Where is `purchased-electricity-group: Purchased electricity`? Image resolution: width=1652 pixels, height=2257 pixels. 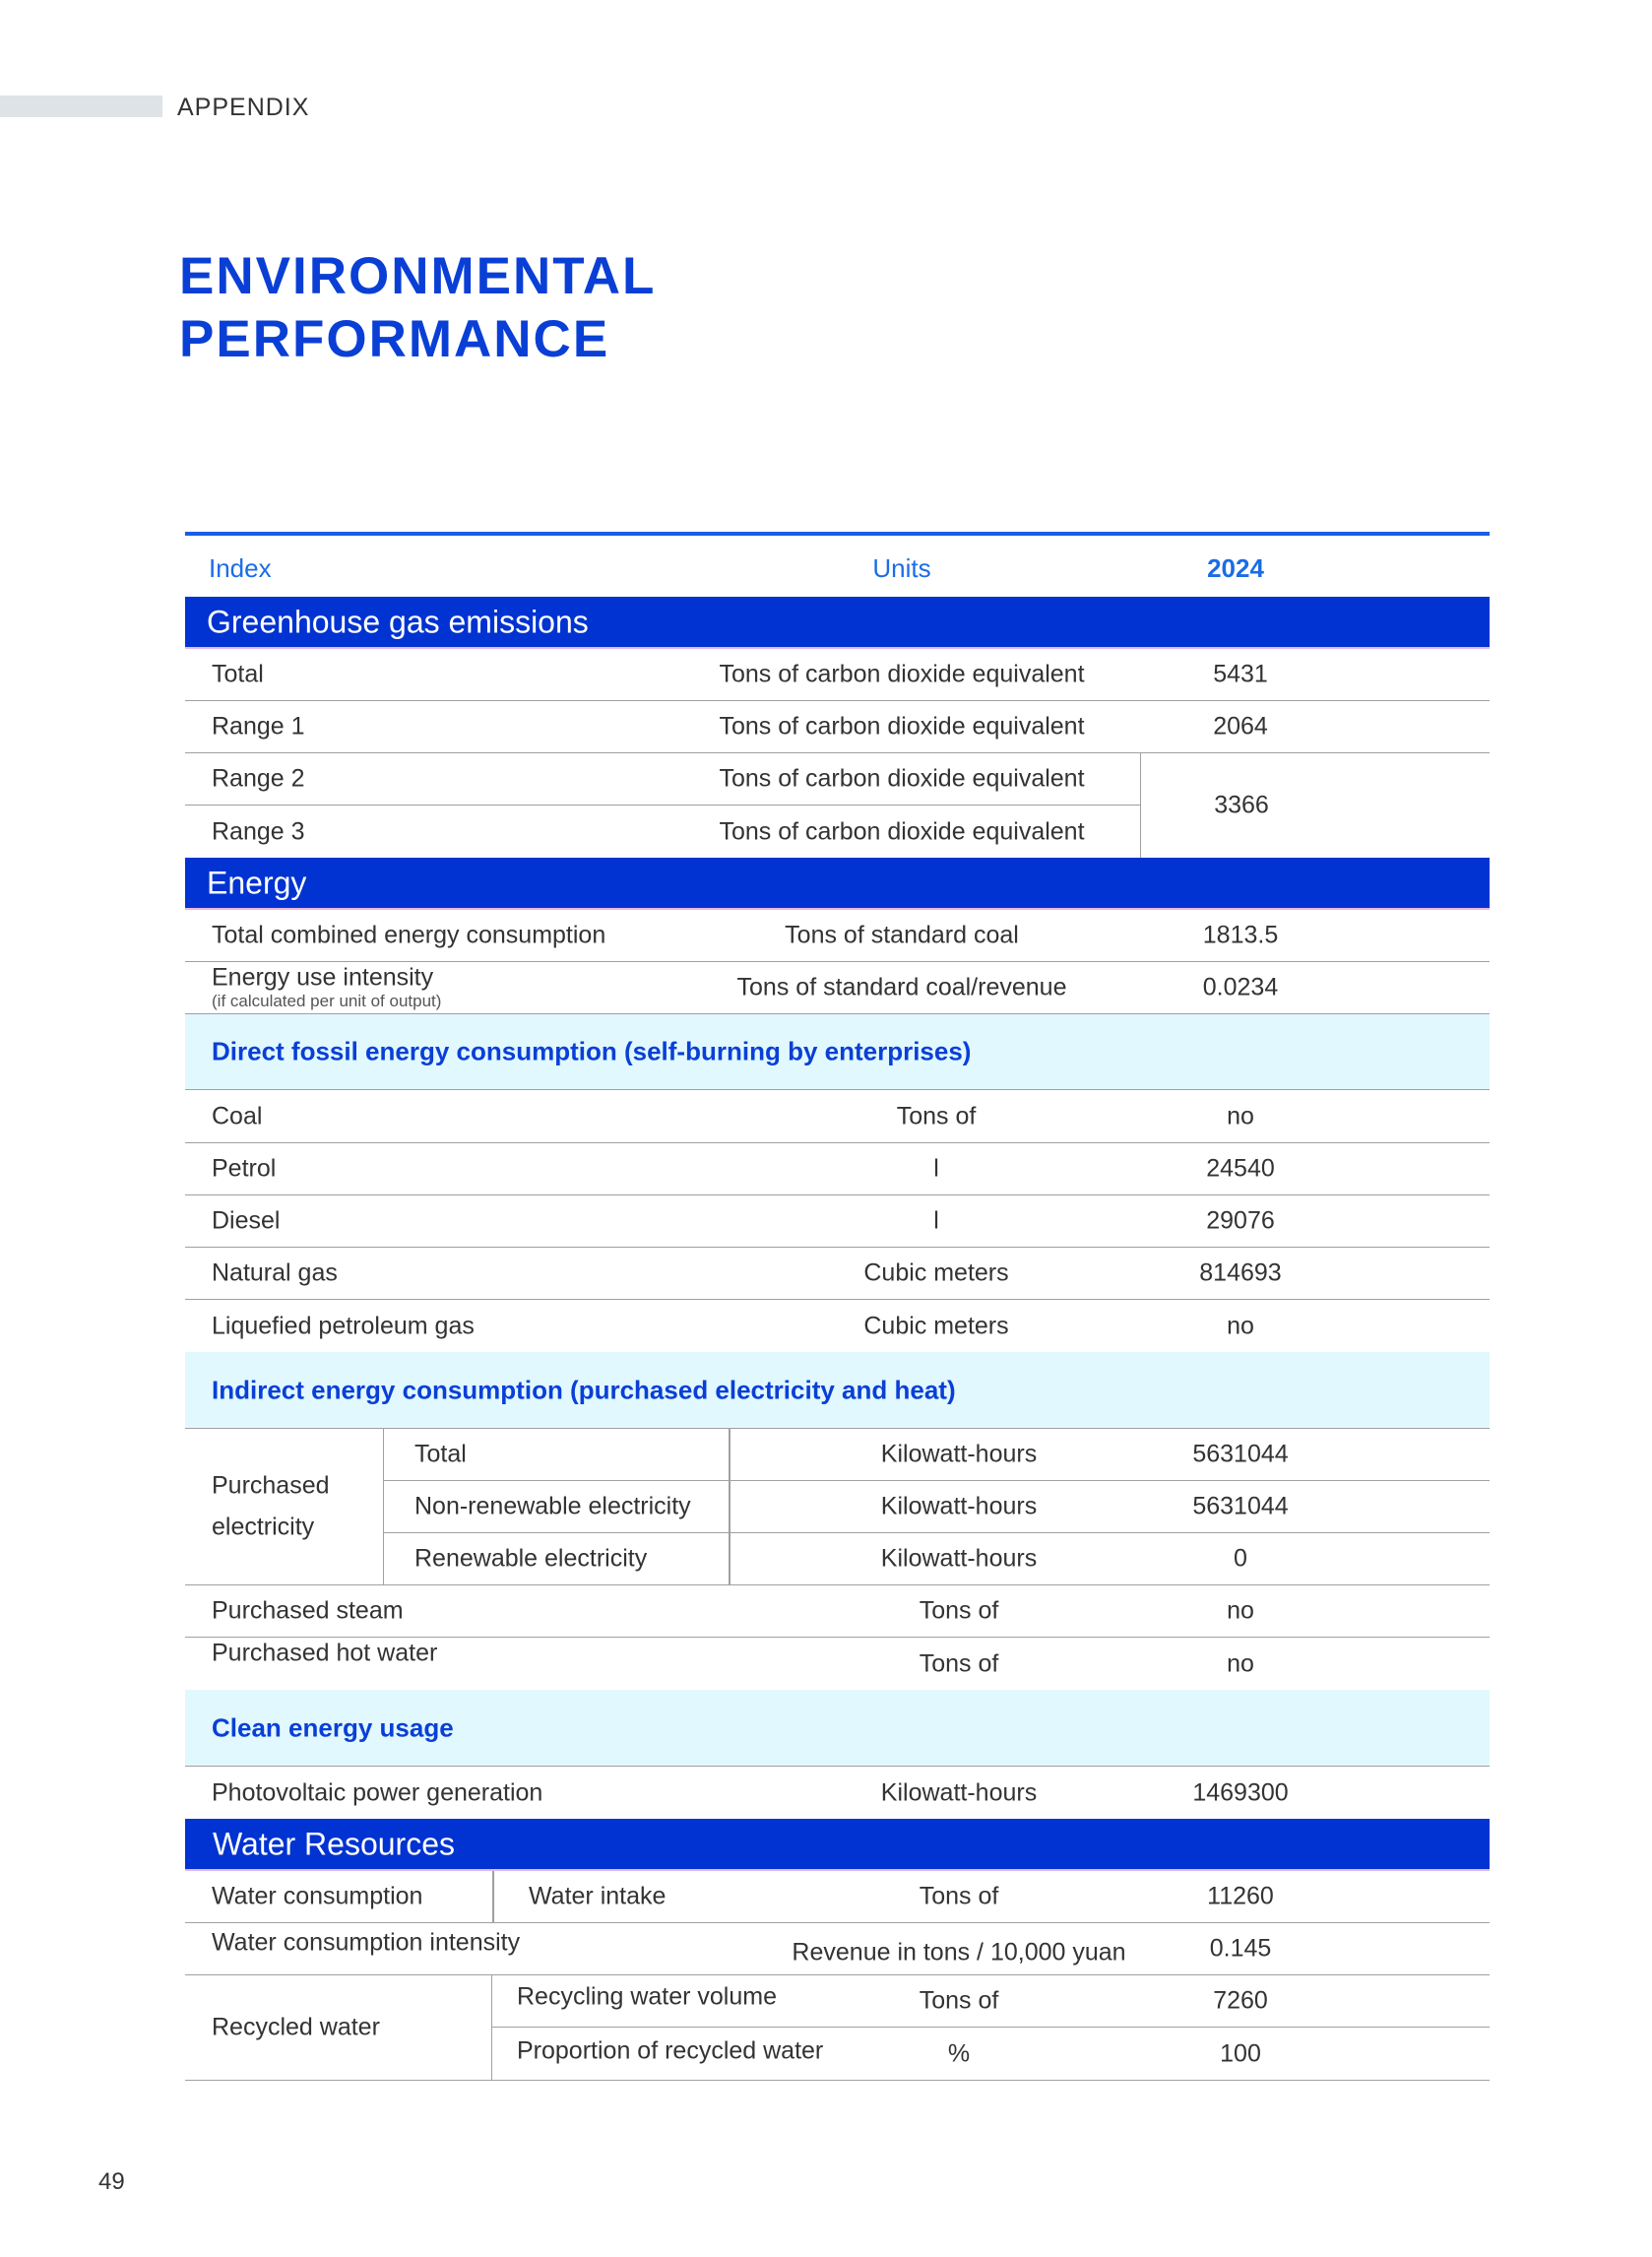 purchased-electricity-group: Purchased electricity is located at coordinates (284, 1507).